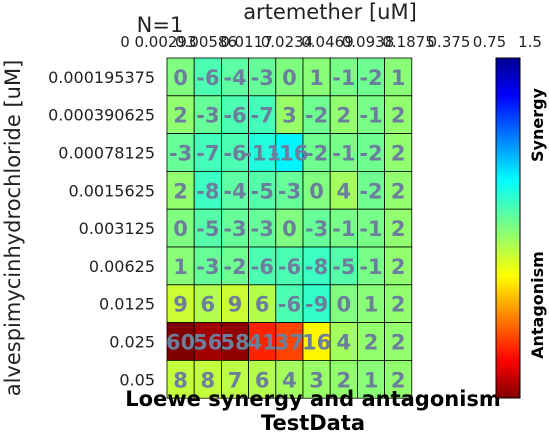 Image resolution: width=549 pixels, height=433 pixels. I want to click on cell-value-label: 4, so click(289, 380).